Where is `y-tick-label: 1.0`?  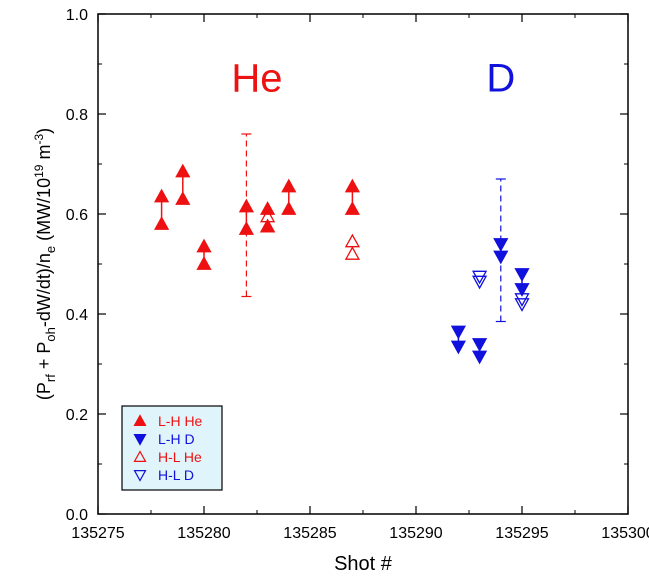 y-tick-label: 1.0 is located at coordinates (77, 15).